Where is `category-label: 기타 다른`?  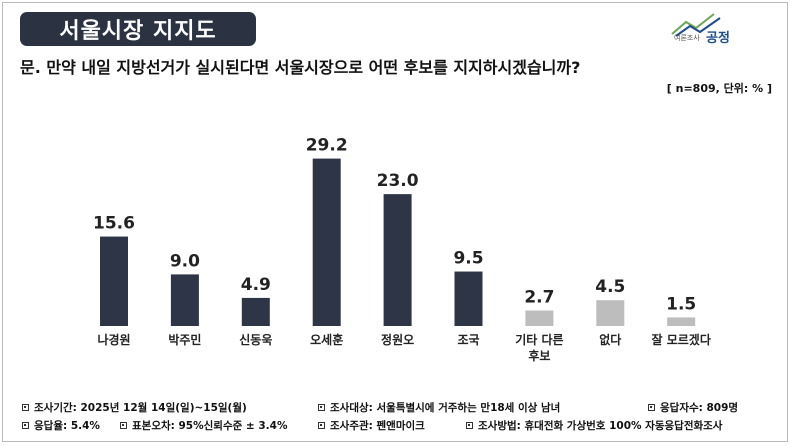 category-label: 기타 다른 is located at coordinates (539, 339).